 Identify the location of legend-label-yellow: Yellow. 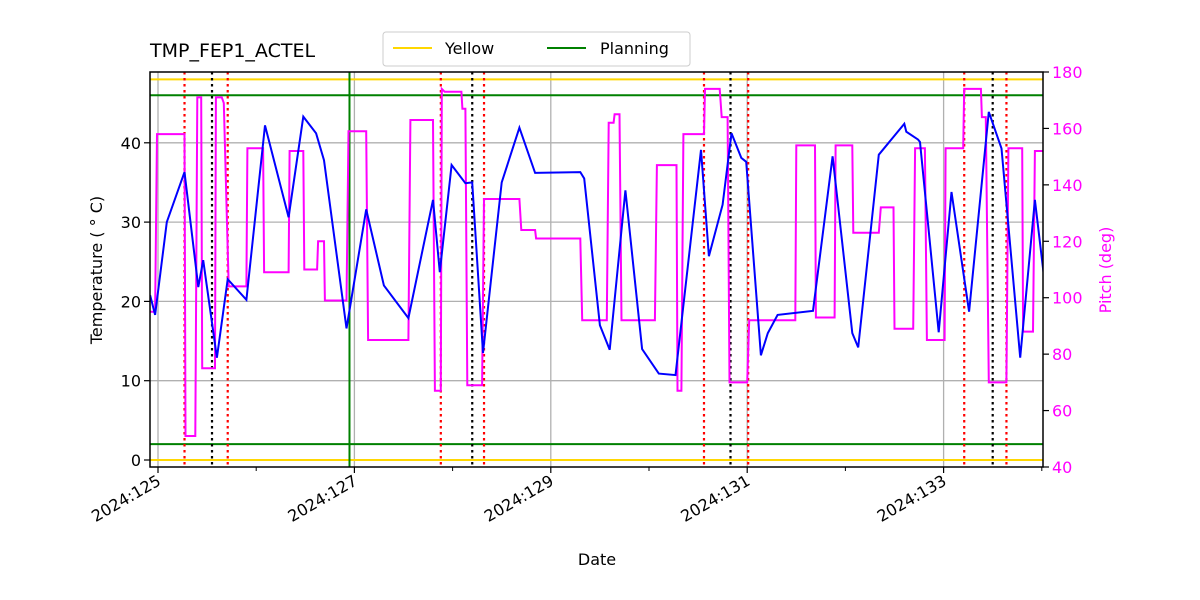
(469, 48).